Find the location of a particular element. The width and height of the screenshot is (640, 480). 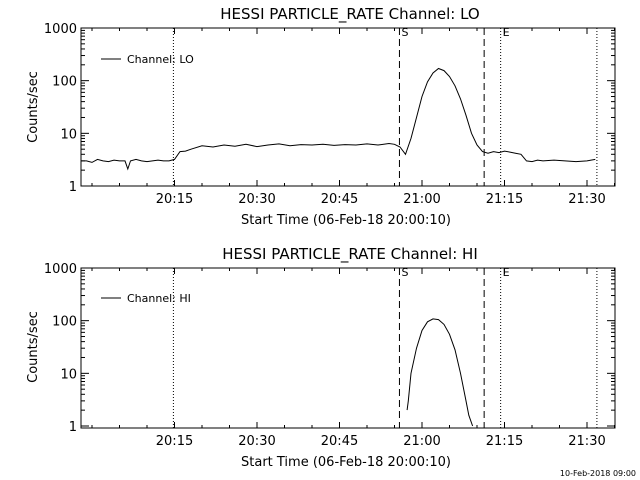

footer-timestamp: 10-Feb-2018 09:00 is located at coordinates (598, 473).